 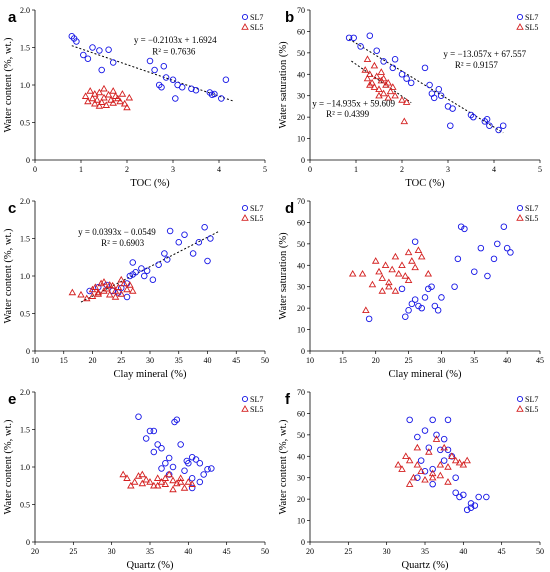 What do you see at coordinates (301, 499) in the screenshot?
I see `y-tick-label: 20` at bounding box center [301, 499].